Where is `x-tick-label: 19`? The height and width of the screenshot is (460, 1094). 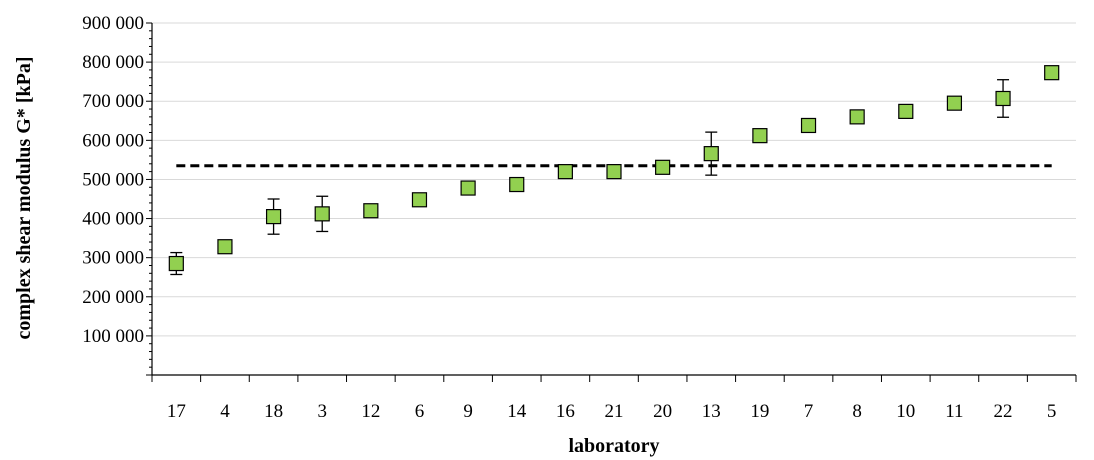 x-tick-label: 19 is located at coordinates (759, 411).